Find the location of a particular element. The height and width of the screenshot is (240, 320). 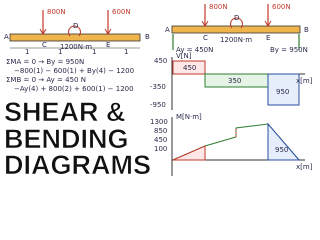

left-beam is located at coordinates (75, 29).